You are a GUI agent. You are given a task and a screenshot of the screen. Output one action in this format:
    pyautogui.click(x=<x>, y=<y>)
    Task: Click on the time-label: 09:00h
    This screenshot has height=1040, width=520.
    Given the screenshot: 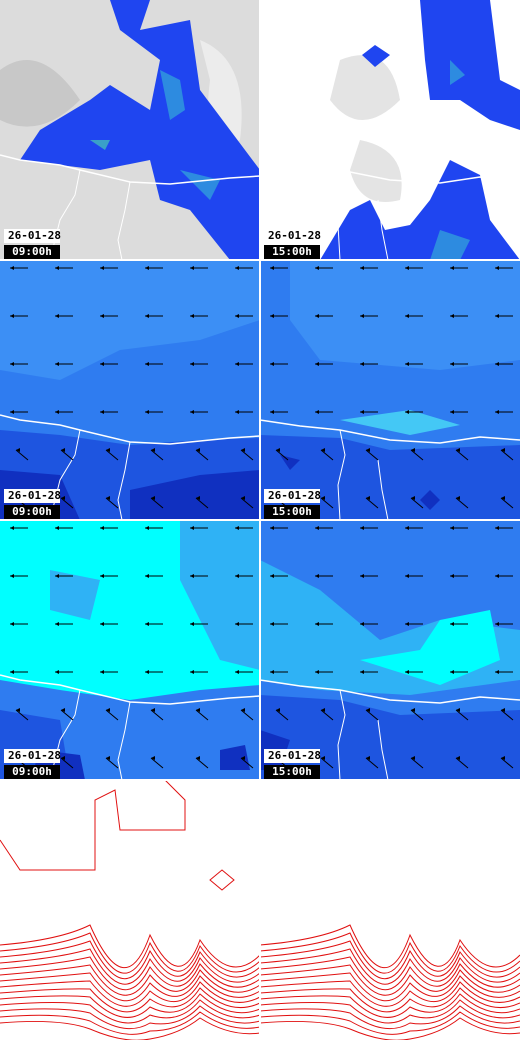 What is the action you would take?
    pyautogui.click(x=32, y=251)
    